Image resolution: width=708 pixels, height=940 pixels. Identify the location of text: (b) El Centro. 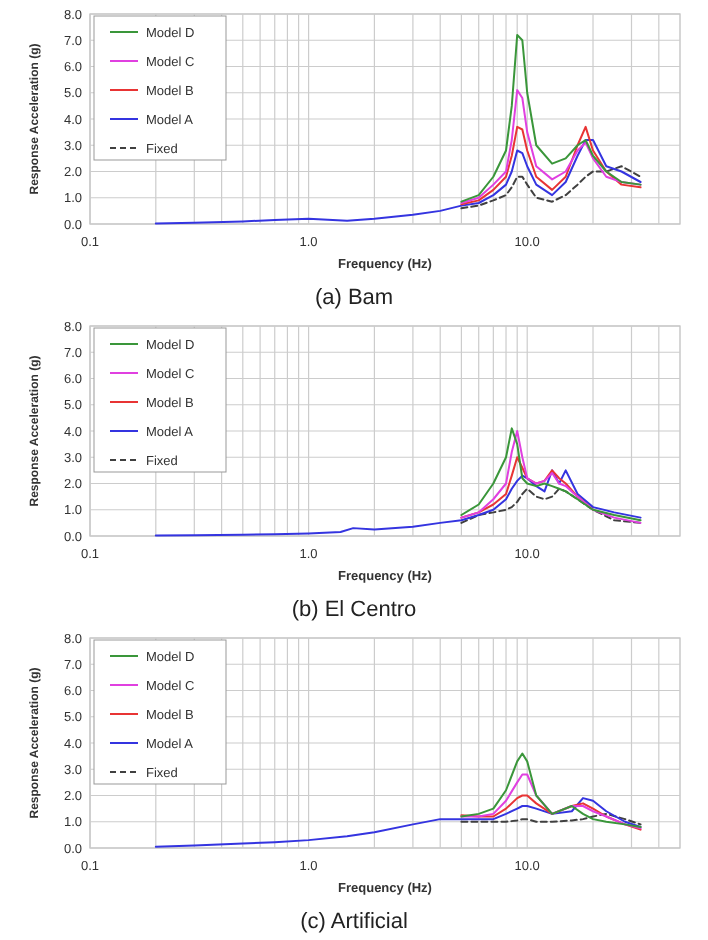
(354, 610).